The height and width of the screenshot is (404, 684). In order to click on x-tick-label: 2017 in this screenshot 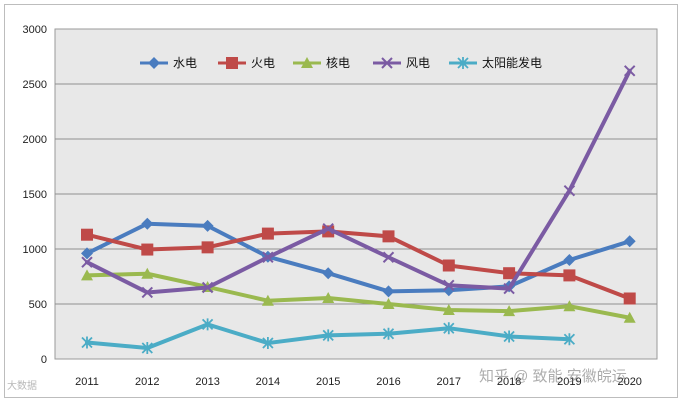, I will do `click(449, 382)`.